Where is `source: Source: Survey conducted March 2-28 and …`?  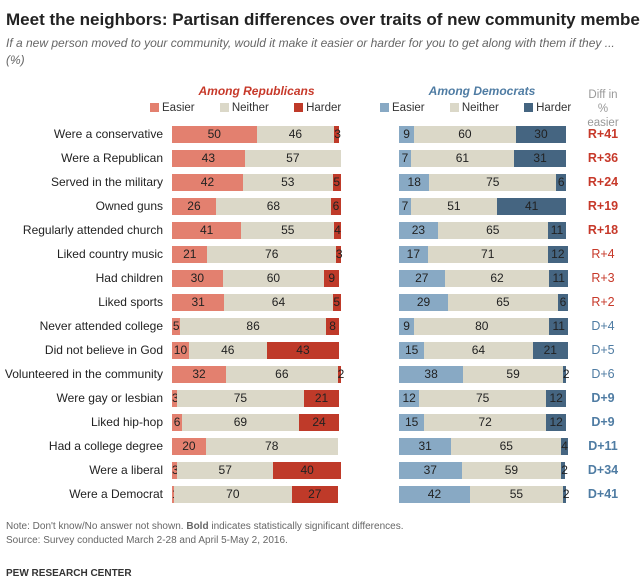 source: Source: Survey conducted March 2-28 and … is located at coordinates (147, 540).